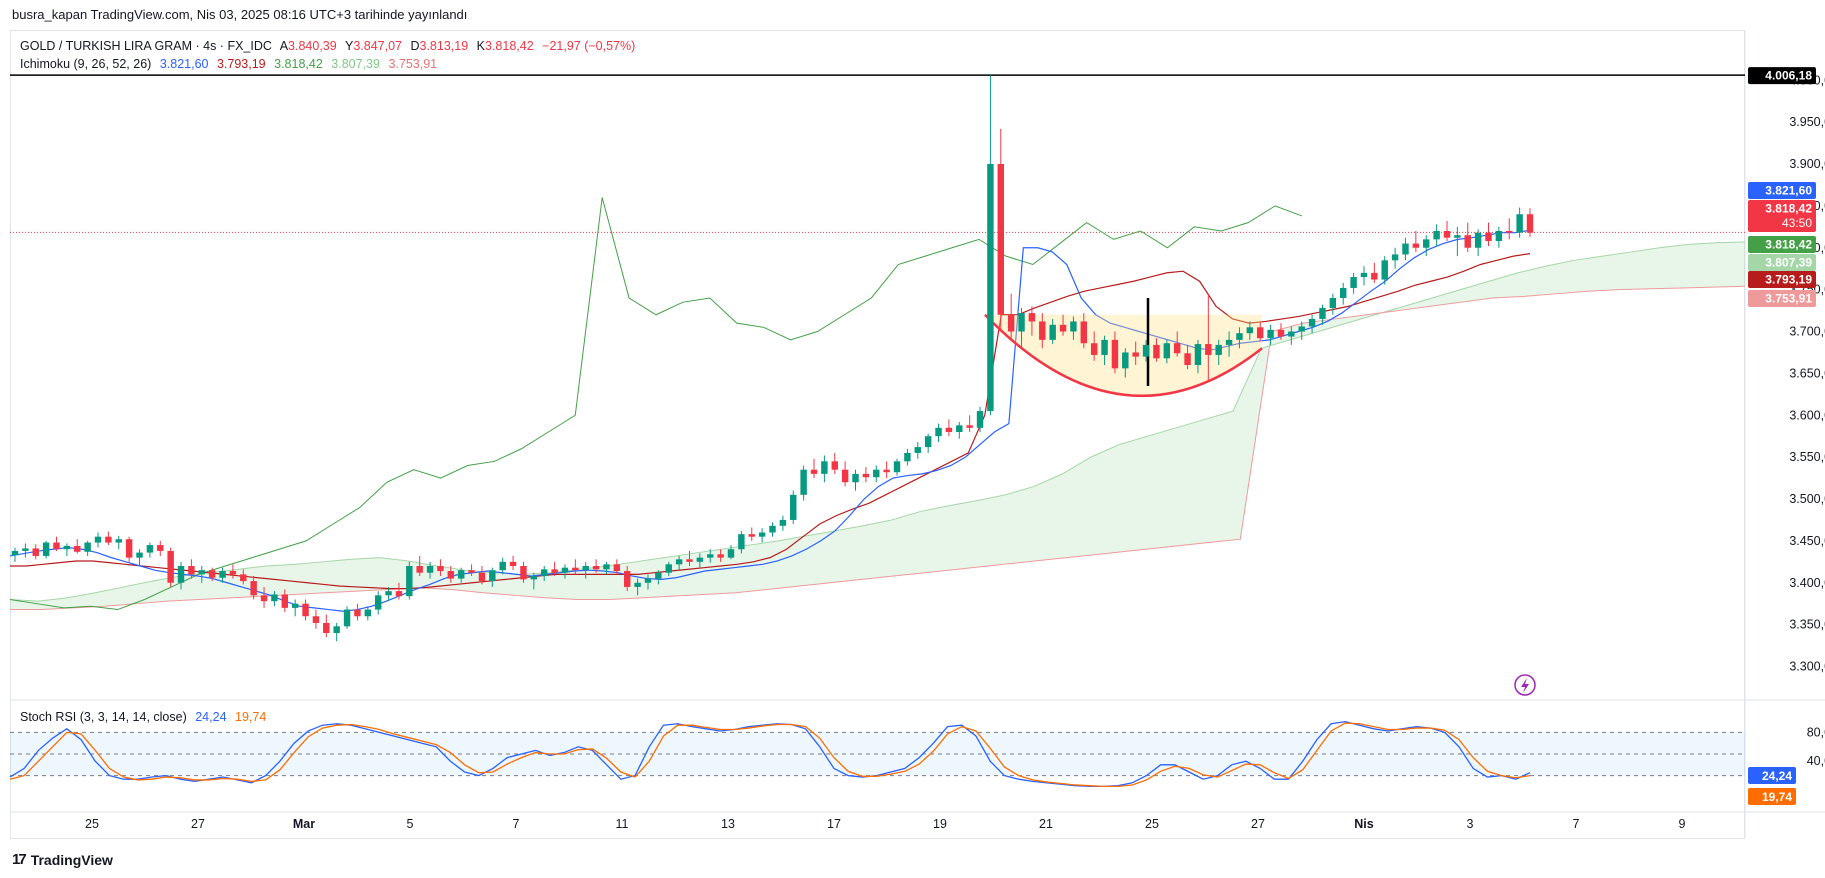  I want to click on price-tick-label: 3.350,00, so click(1807, 625).